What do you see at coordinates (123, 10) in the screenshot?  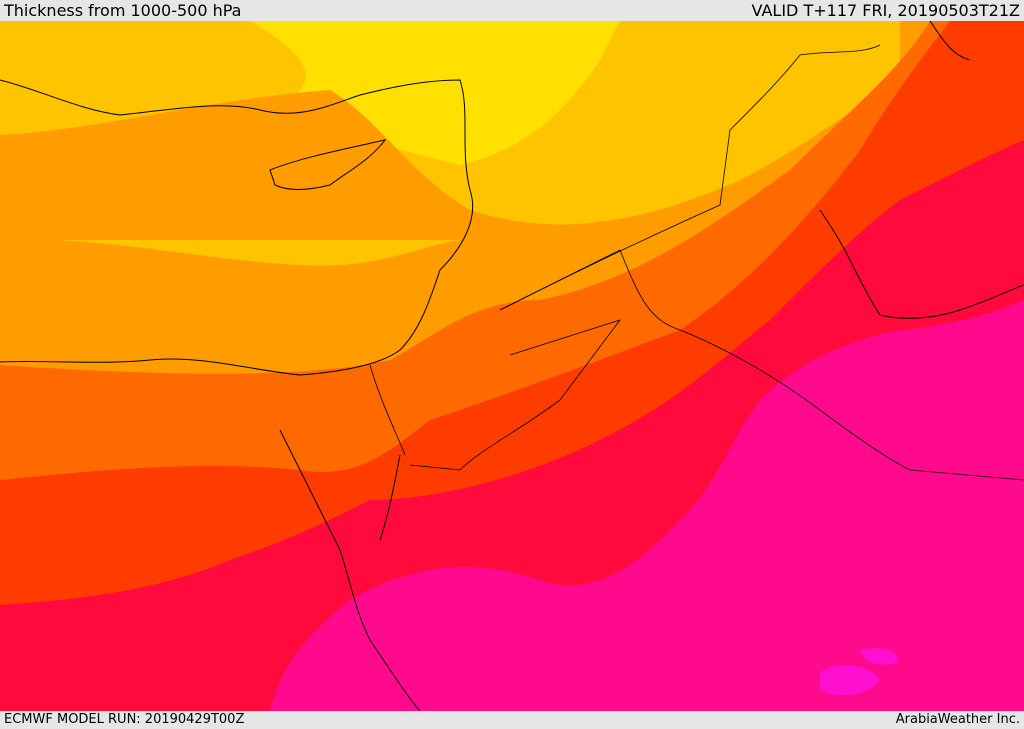 I see `map-title: Thickness from 1000-500 hPa` at bounding box center [123, 10].